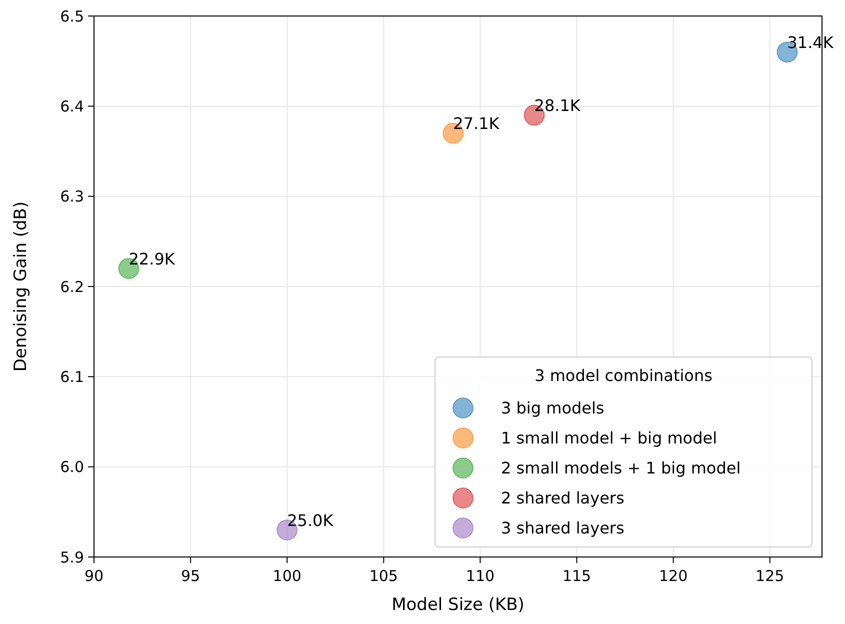 The width and height of the screenshot is (845, 624). I want to click on legend-label: 2 shared layers, so click(562, 498).